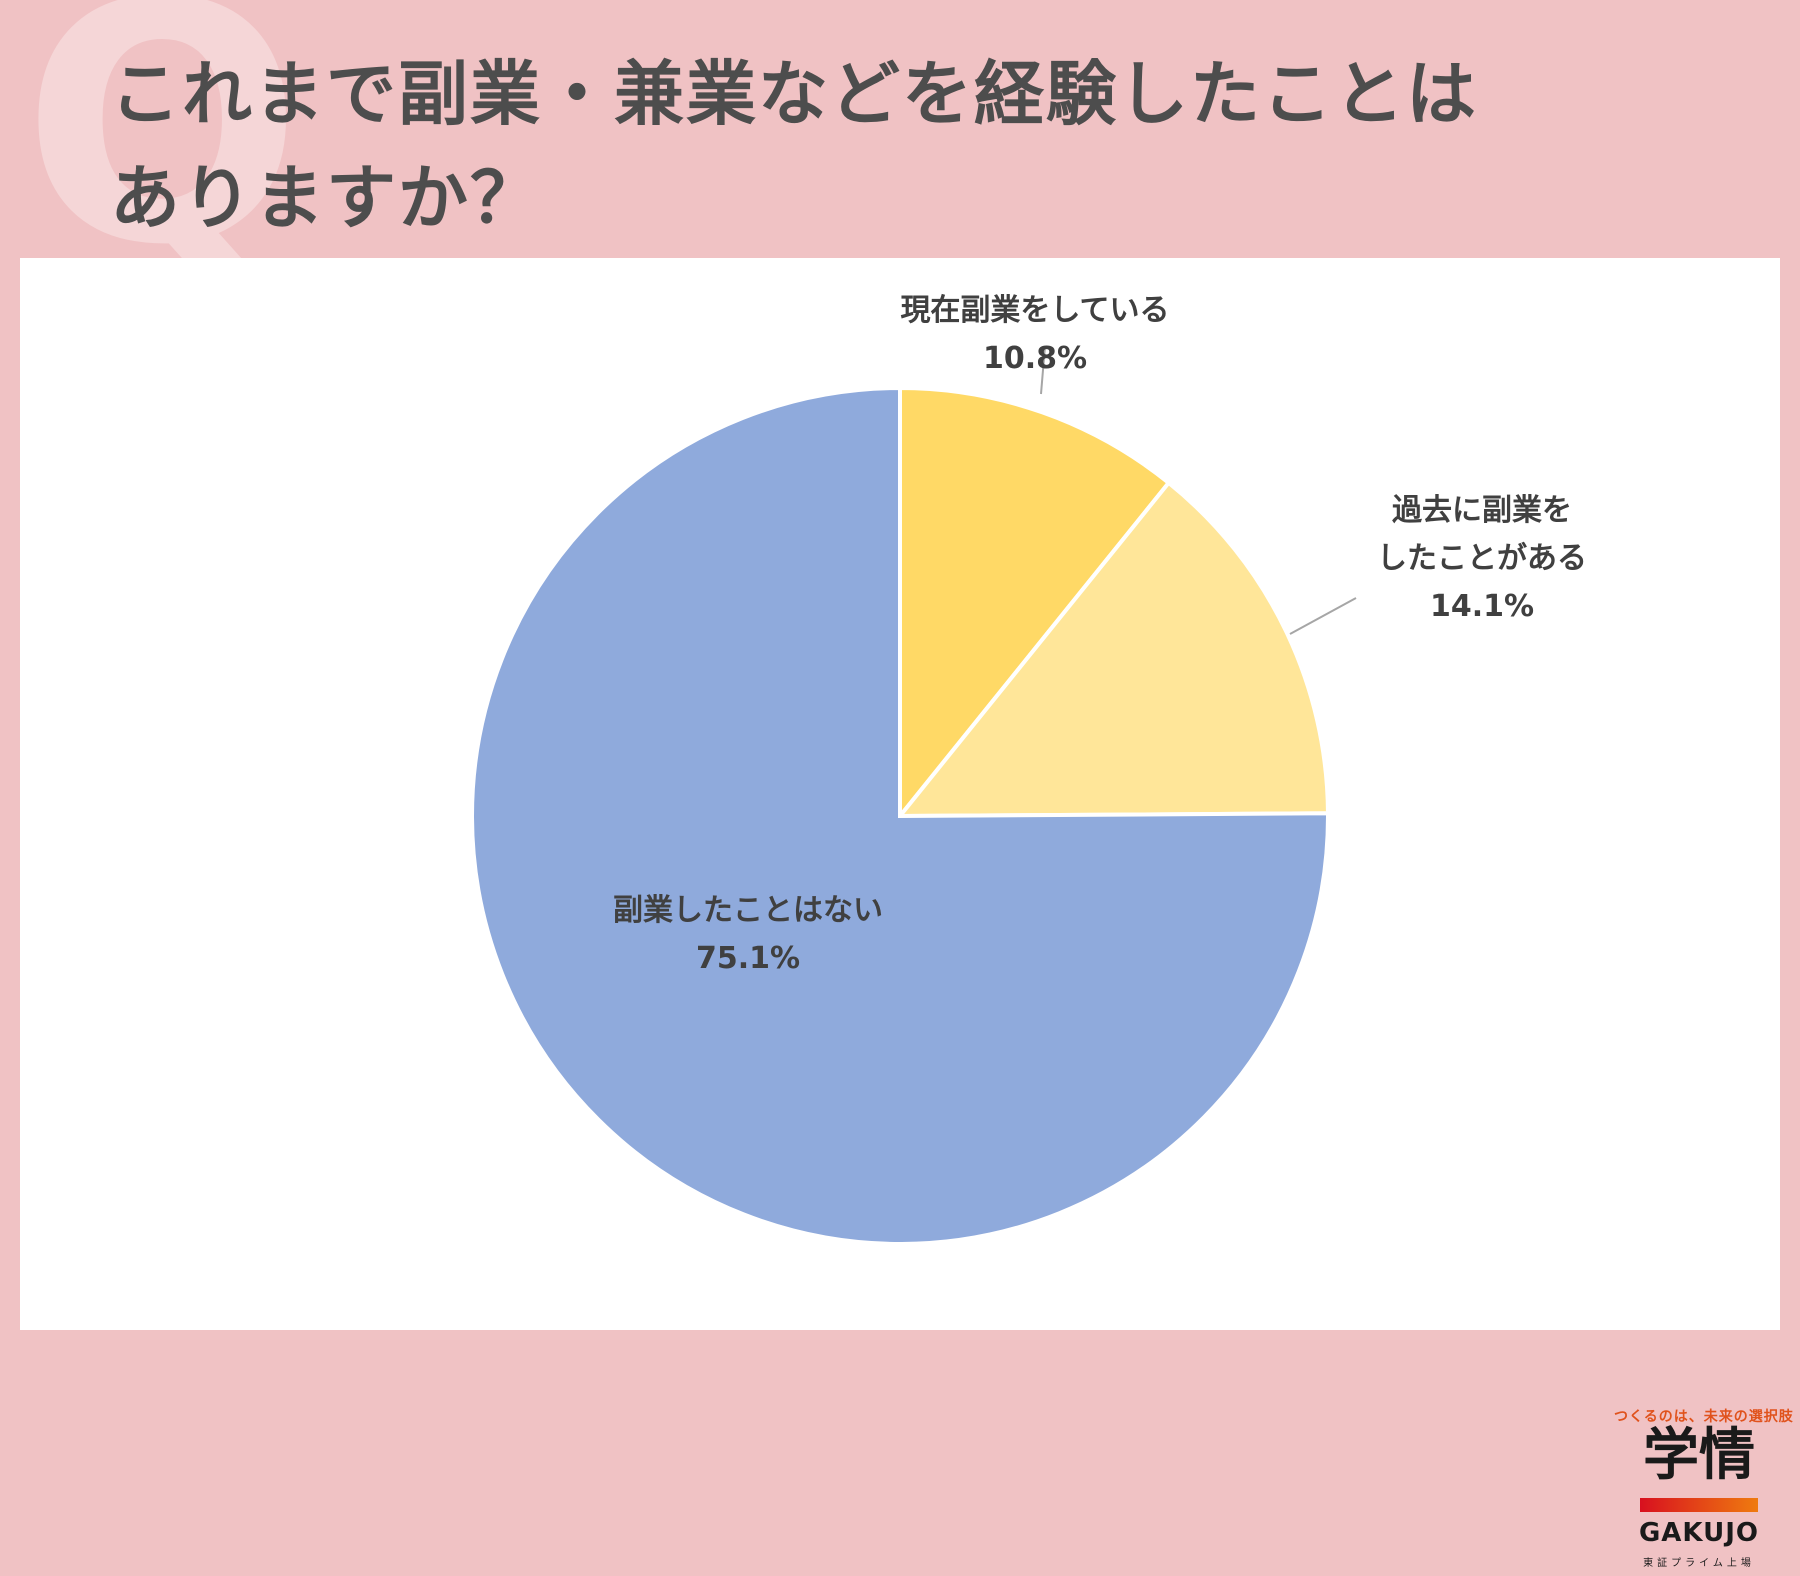  What do you see at coordinates (1699, 1455) in the screenshot?
I see `logo-name-ja: 学情` at bounding box center [1699, 1455].